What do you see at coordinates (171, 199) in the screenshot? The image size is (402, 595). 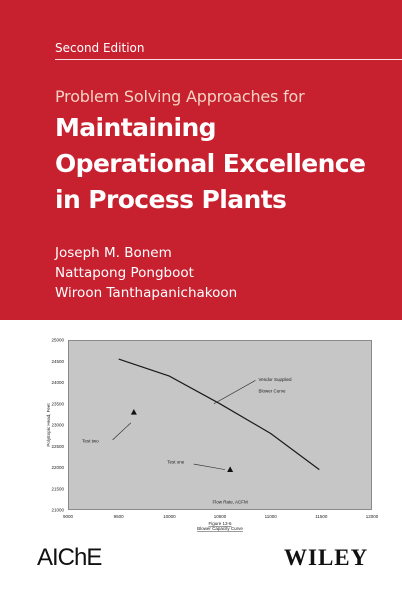 I see `title-line: in Process Plants` at bounding box center [171, 199].